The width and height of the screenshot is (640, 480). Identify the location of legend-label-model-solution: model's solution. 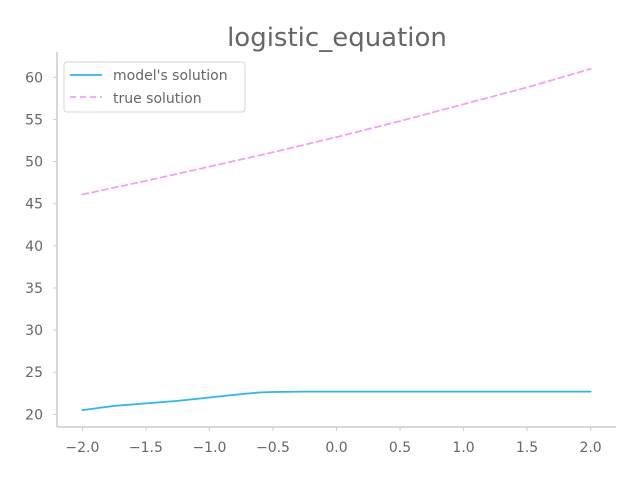
(170, 76).